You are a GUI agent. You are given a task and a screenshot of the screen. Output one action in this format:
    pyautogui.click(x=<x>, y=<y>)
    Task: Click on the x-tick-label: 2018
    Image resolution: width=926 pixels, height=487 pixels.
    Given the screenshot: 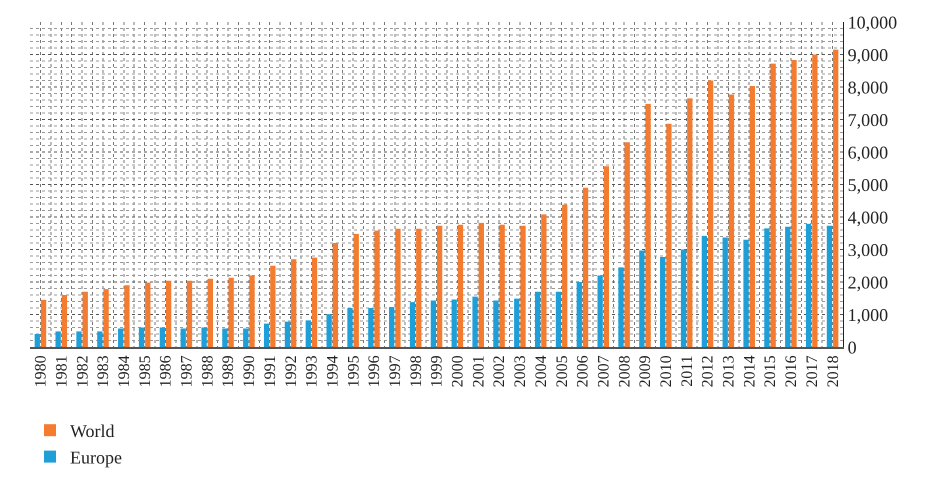 What is the action you would take?
    pyautogui.click(x=833, y=371)
    